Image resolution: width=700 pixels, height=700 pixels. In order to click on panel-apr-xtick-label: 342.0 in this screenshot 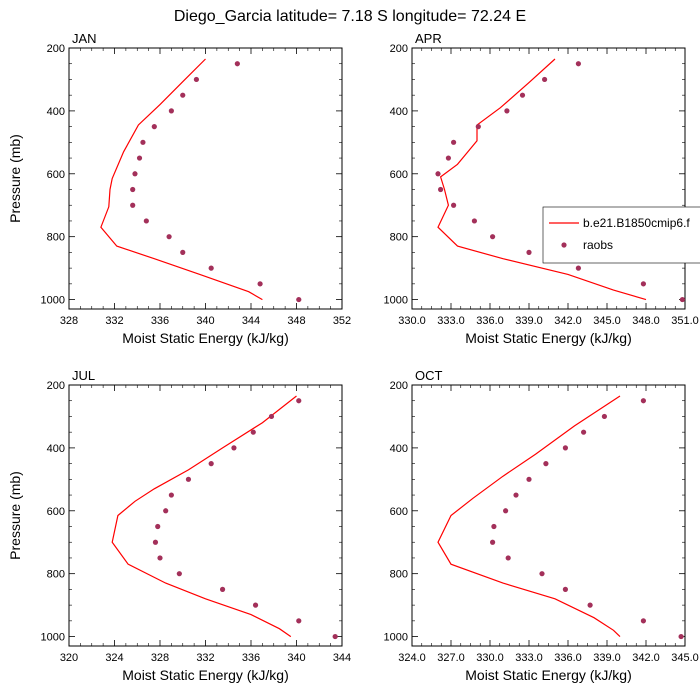, I will do `click(568, 321)`.